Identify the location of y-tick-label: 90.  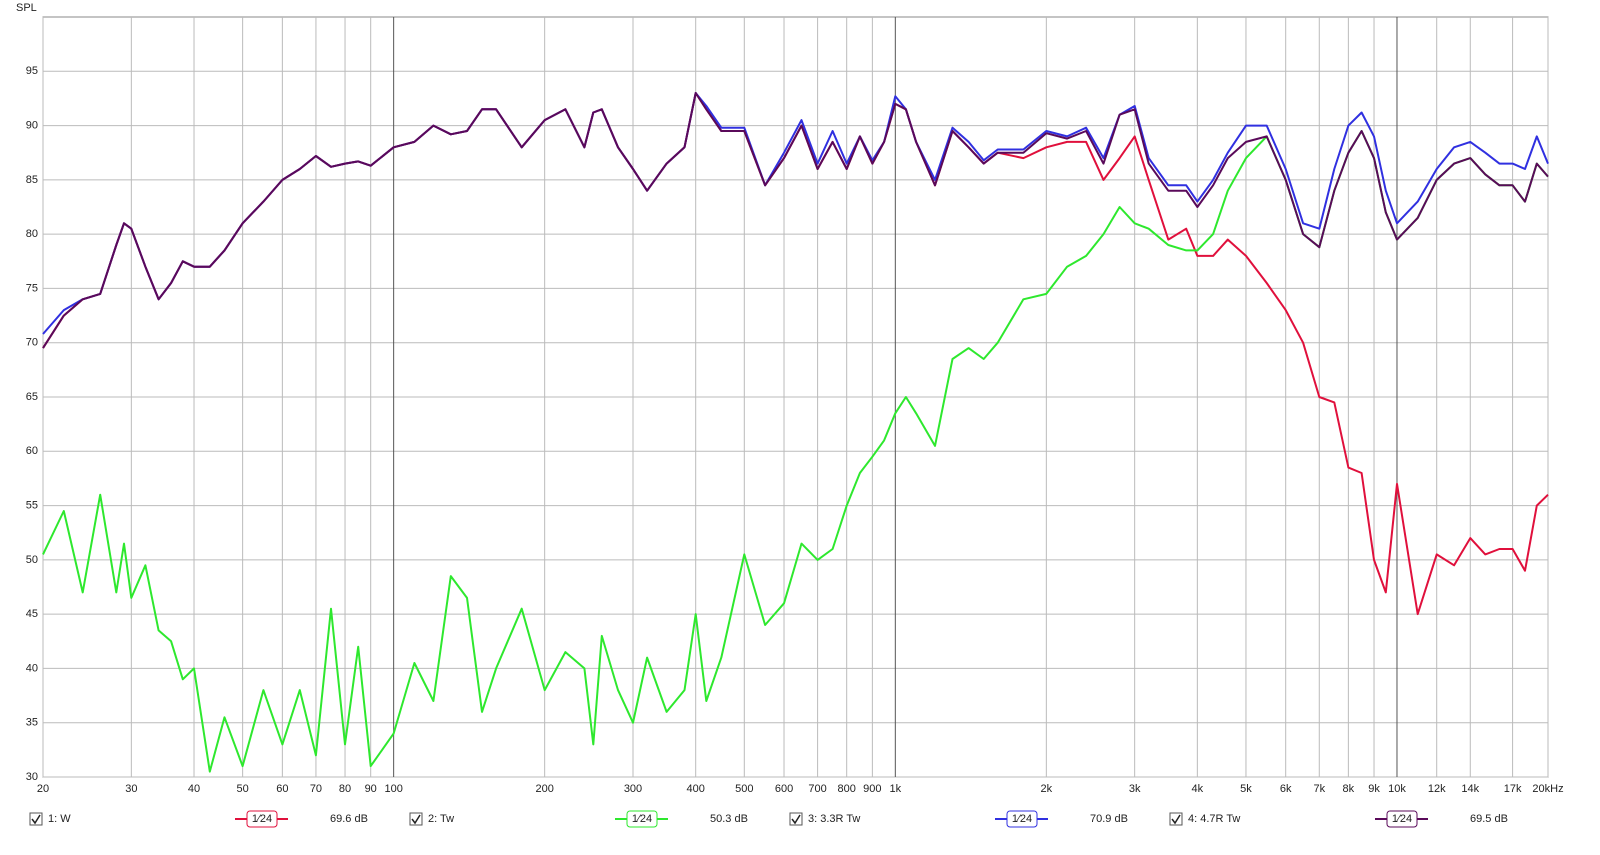
(32, 125).